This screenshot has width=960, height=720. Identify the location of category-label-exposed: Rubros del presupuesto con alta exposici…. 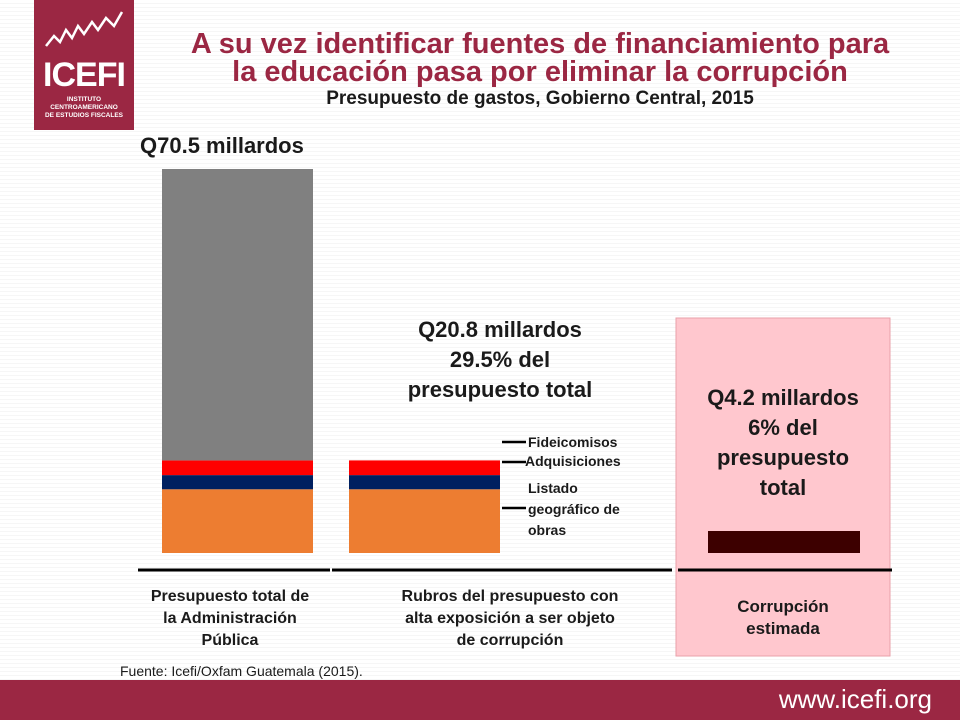
(510, 618).